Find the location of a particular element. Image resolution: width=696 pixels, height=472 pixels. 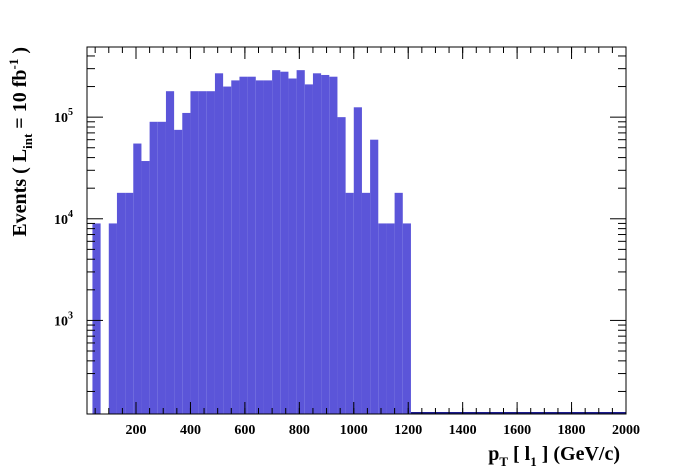

x-axis-label-part: 1 is located at coordinates (533, 461).